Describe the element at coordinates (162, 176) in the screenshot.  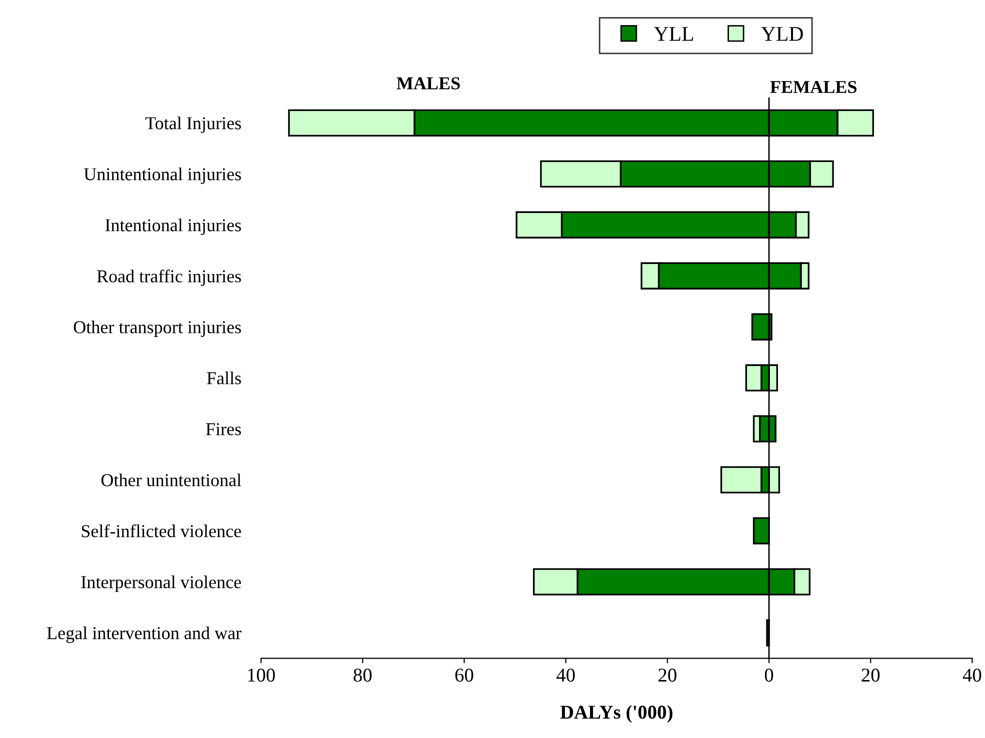
I see `y-tick-label: Unintentional injuries` at that location.